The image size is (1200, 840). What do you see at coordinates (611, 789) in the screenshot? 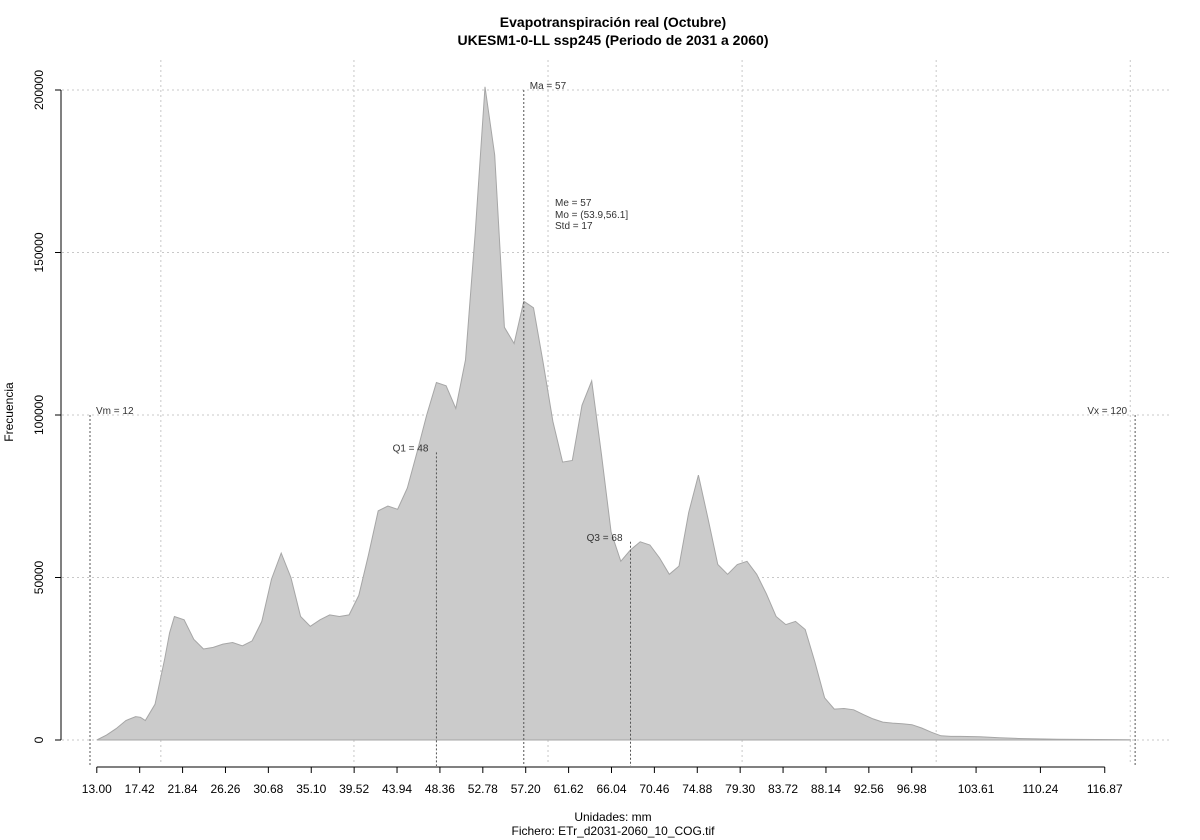
I see `x-tick-label-12: 66.04` at bounding box center [611, 789].